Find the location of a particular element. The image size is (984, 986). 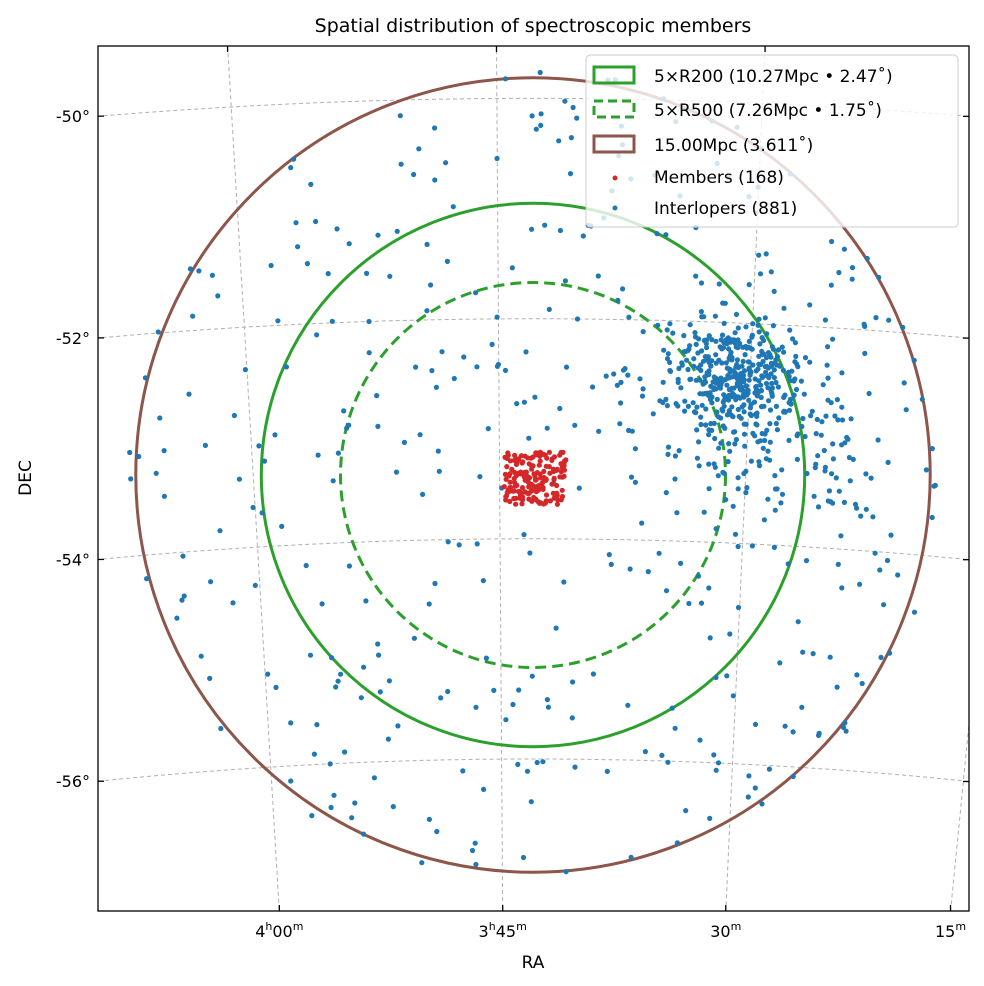

y-tick-label: -56° is located at coordinates (73, 781).